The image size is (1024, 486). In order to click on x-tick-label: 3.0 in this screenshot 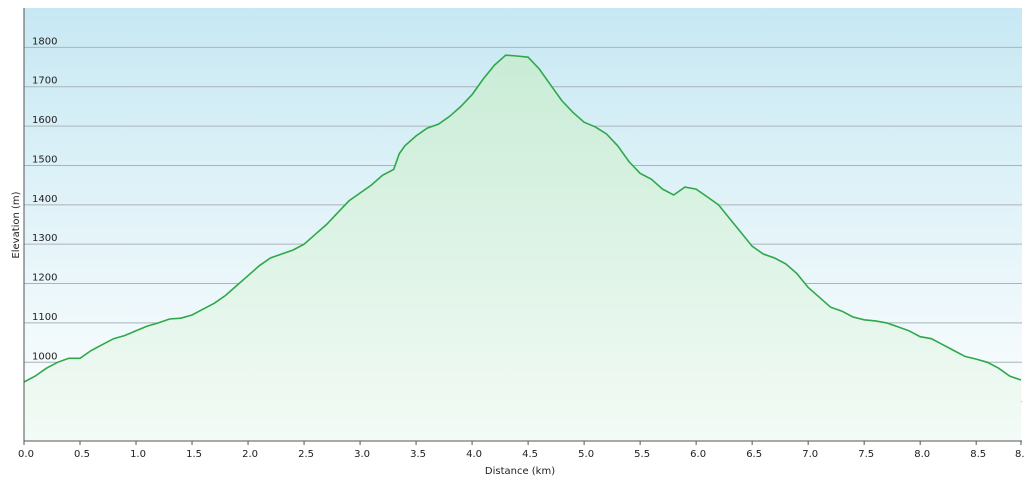, I will do `click(362, 454)`.